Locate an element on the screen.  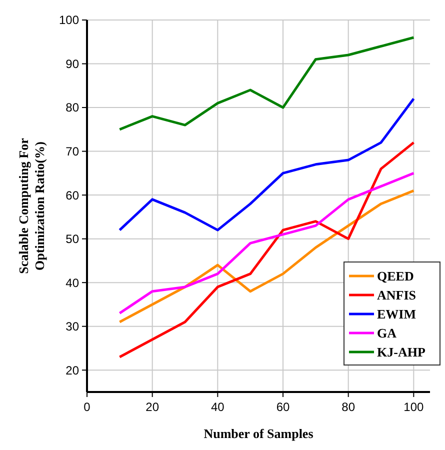
x-tick-label: 20 is located at coordinates (153, 407).